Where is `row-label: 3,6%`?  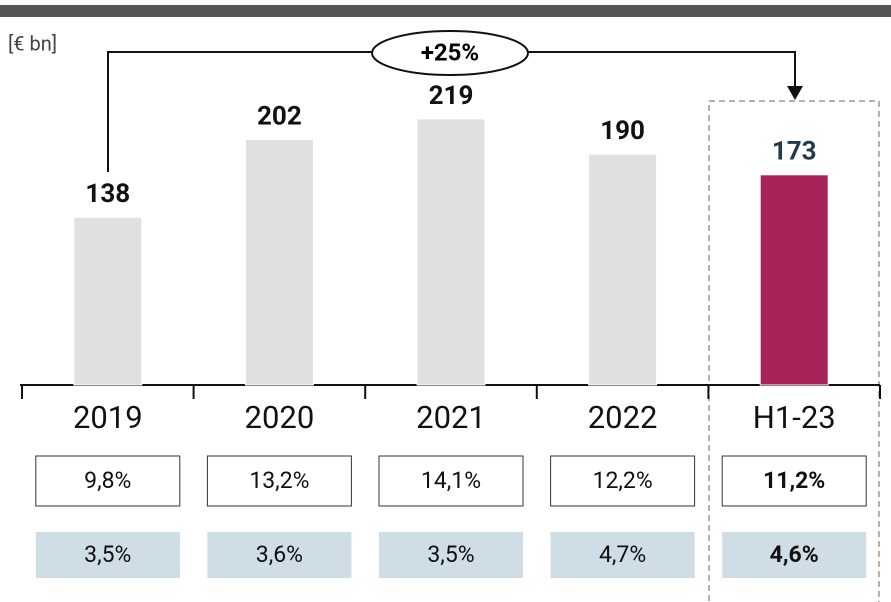
row-label: 3,6% is located at coordinates (279, 554).